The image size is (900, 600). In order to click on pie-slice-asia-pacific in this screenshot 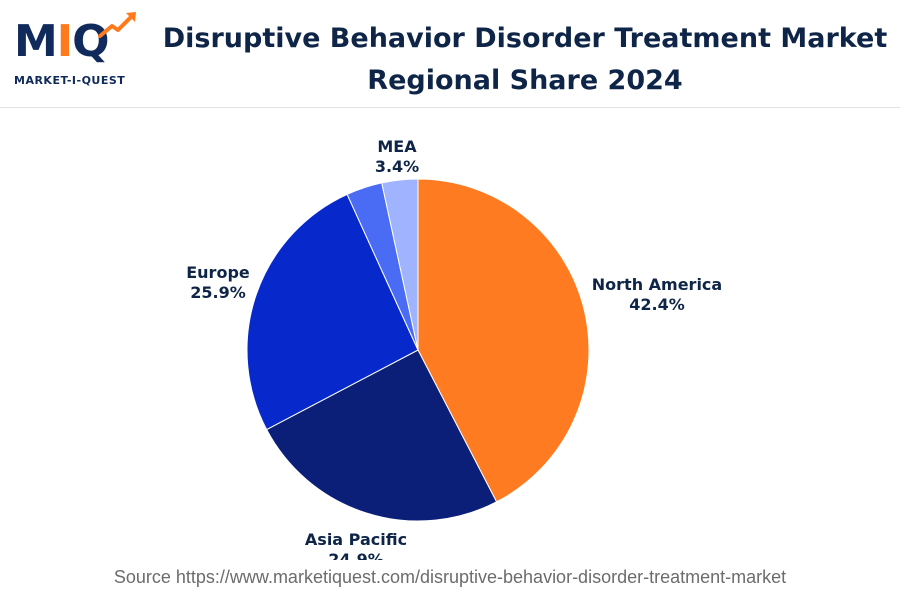, I will do `click(381, 435)`.